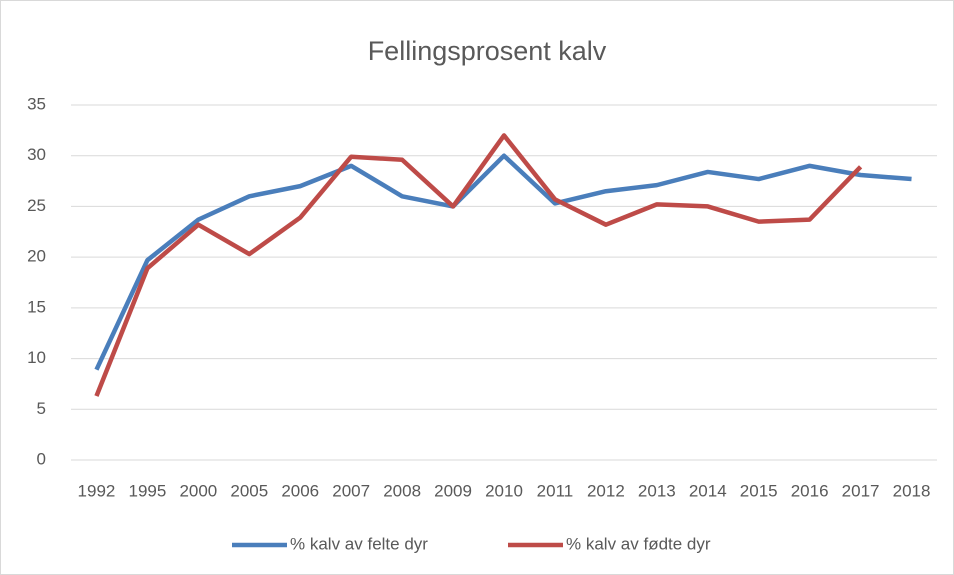 The width and height of the screenshot is (954, 575). Describe the element at coordinates (36, 103) in the screenshot. I see `y-tick-label: 35` at that location.